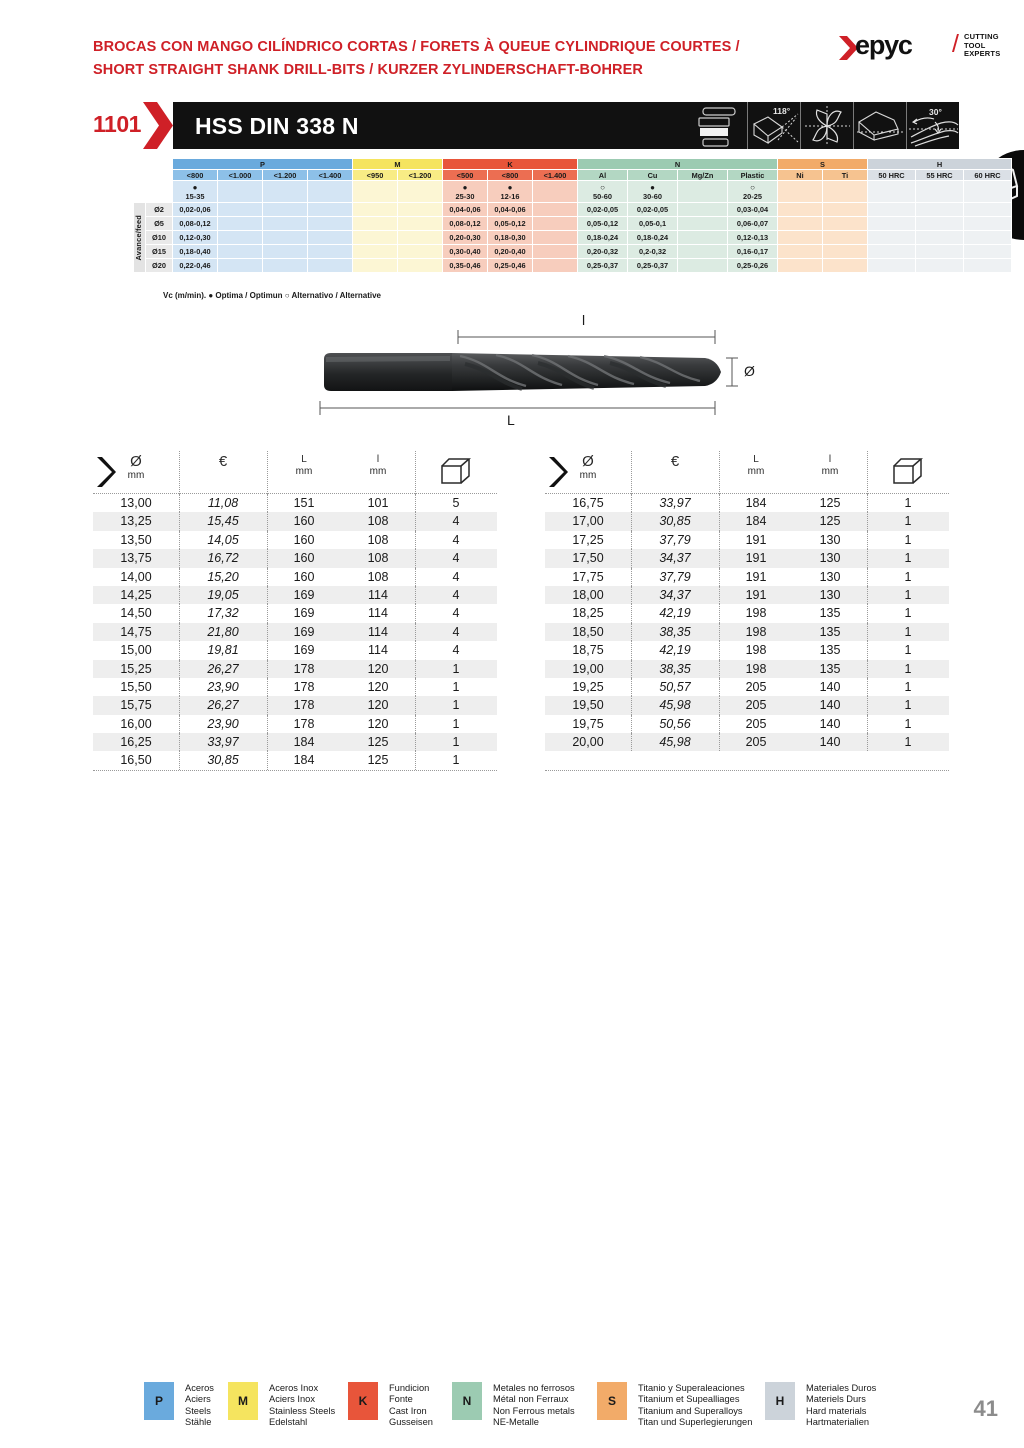  Describe the element at coordinates (510, 265) in the screenshot. I see `feed-value-cell: 0,25-0,46` at that location.